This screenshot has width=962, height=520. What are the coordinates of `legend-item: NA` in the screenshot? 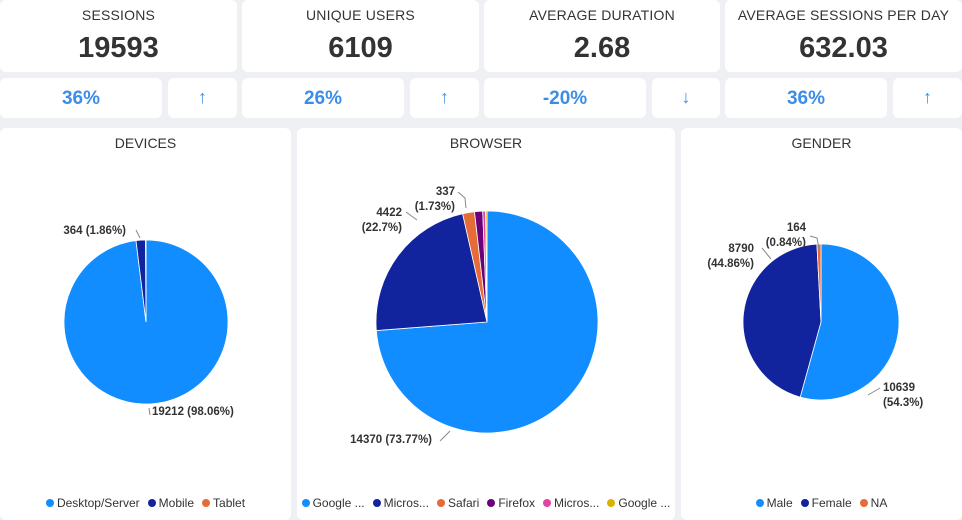 It's located at (873, 503).